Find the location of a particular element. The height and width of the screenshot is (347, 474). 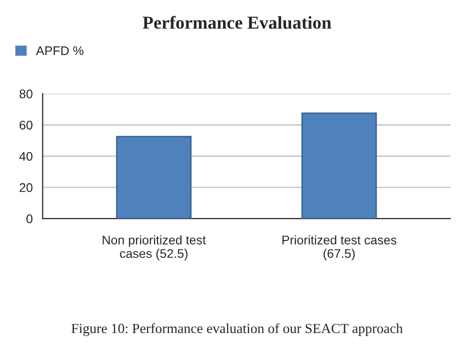

legend-label: APFD % is located at coordinates (60, 51).